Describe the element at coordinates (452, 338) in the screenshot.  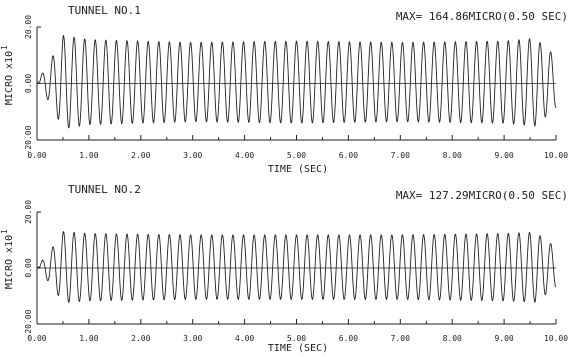
I see `chart-2-xtick-label: 8.00` at that location.